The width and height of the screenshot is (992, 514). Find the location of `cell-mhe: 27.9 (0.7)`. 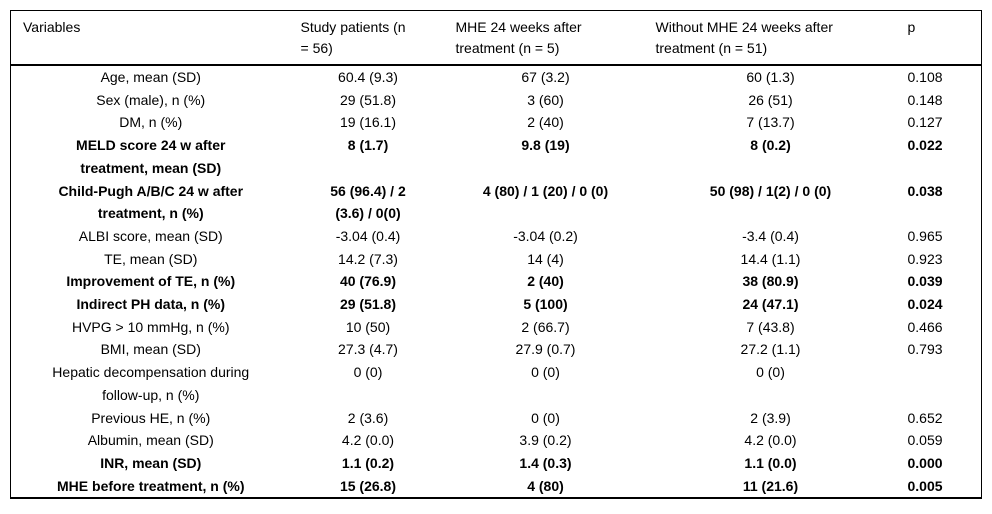

cell-mhe: 27.9 (0.7) is located at coordinates (545, 349).